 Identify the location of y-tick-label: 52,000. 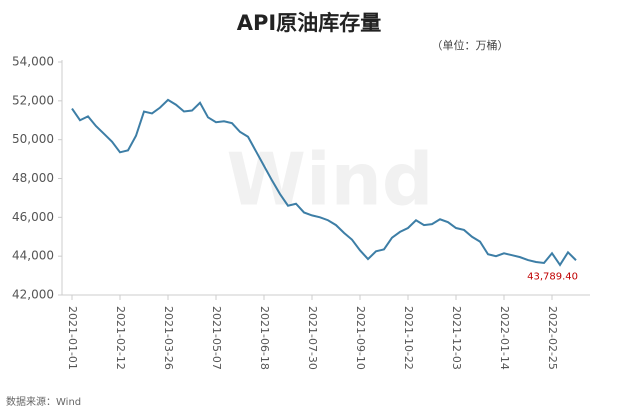
(33, 100).